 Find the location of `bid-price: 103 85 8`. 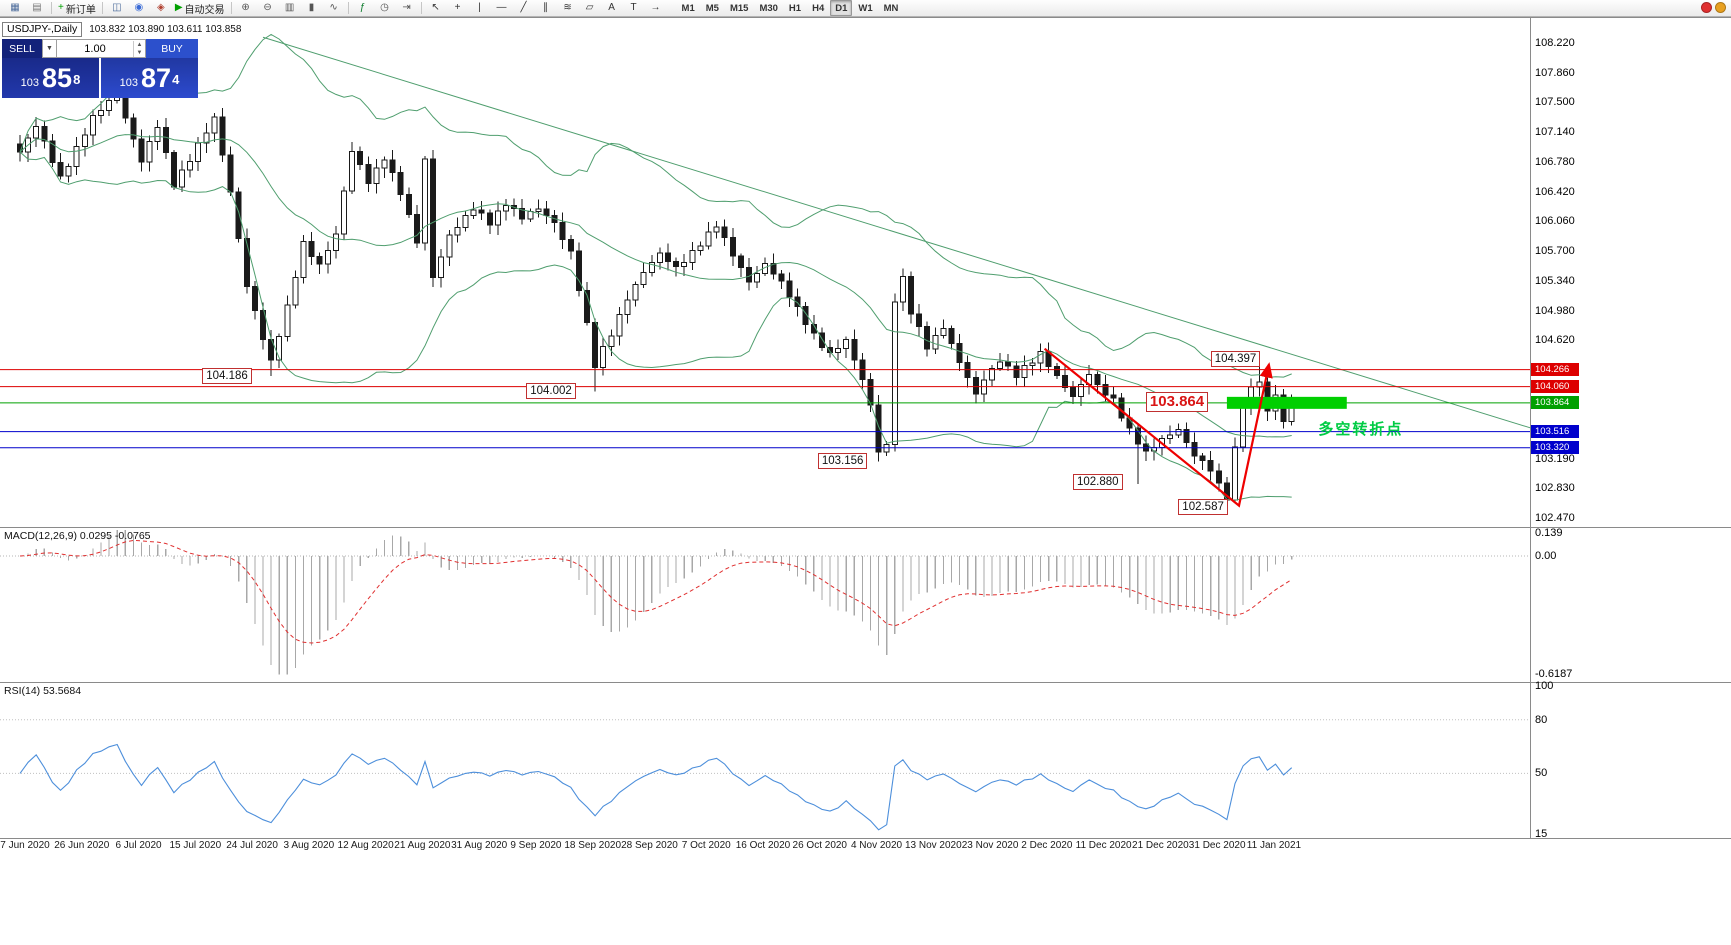

bid-price: 103 85 8 is located at coordinates (50, 78).